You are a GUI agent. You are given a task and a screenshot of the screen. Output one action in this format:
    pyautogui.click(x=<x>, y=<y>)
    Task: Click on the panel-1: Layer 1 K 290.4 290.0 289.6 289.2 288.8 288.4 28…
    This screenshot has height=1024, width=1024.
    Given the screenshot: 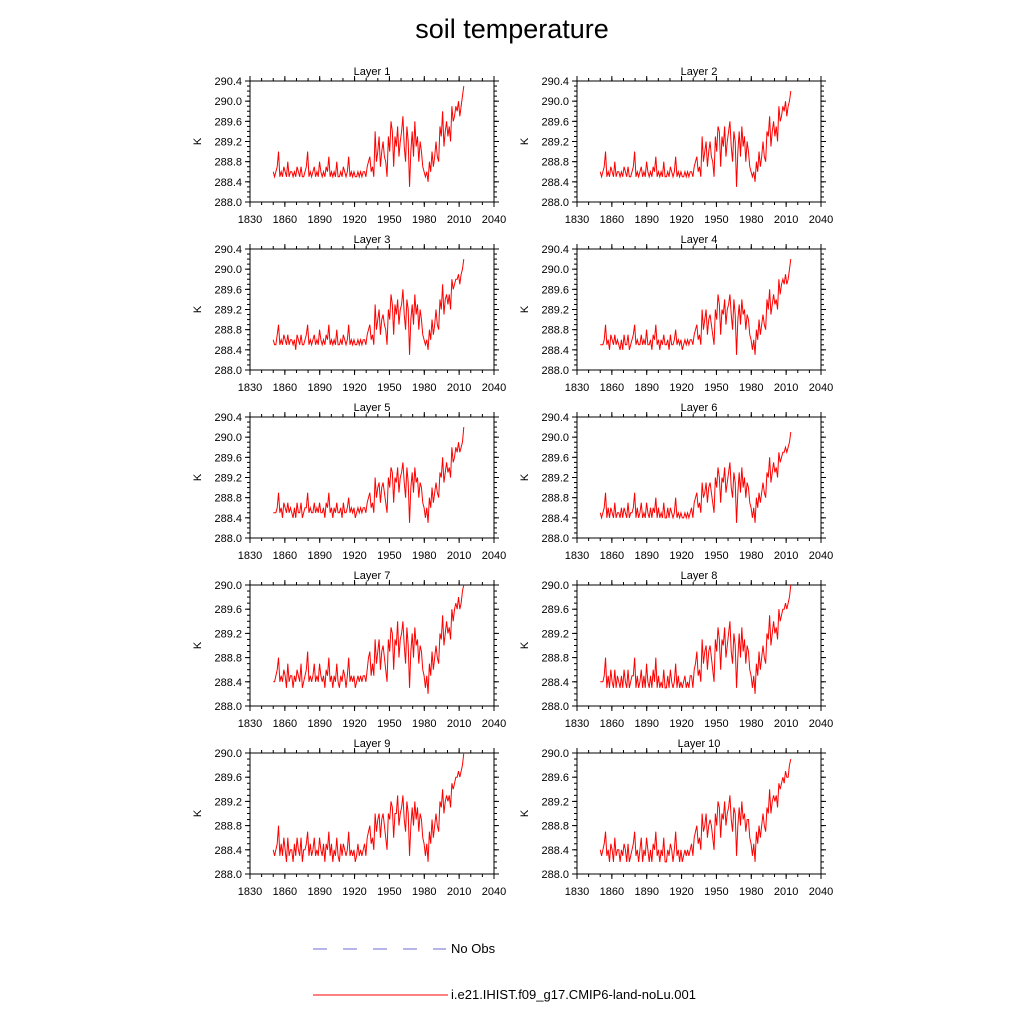 What is the action you would take?
    pyautogui.click(x=349, y=146)
    